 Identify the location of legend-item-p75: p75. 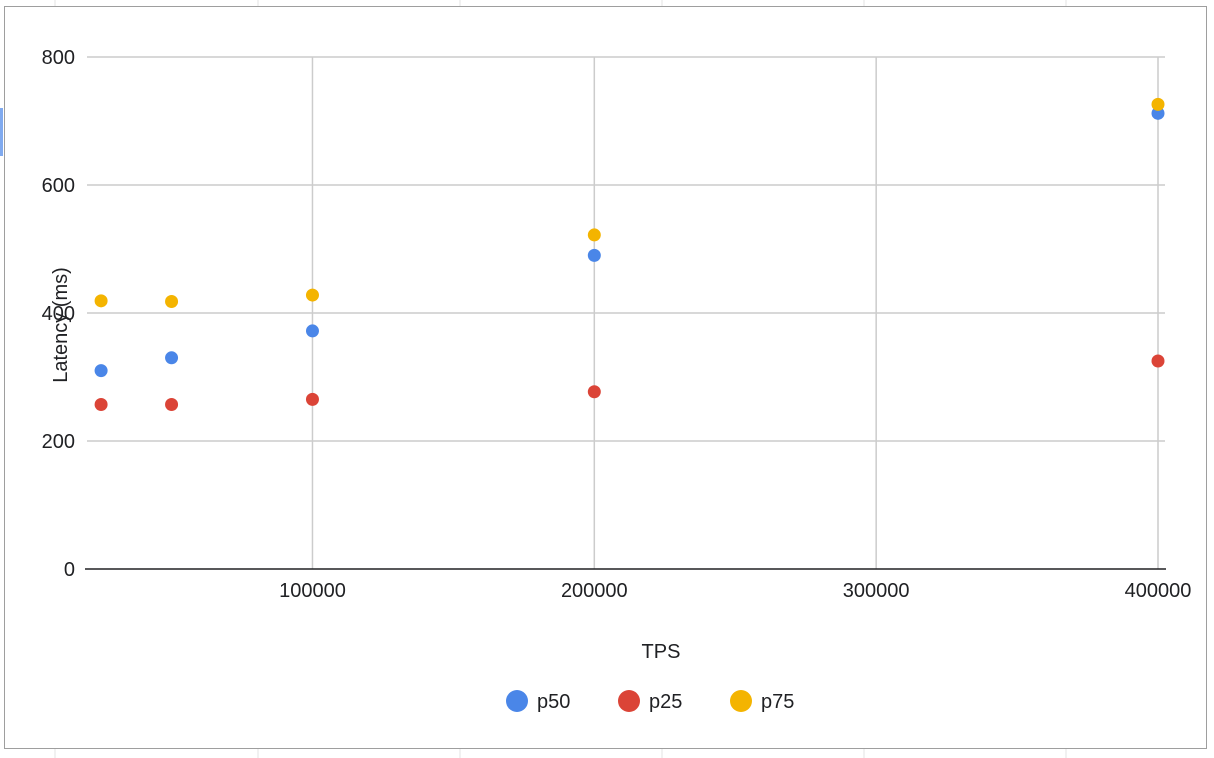
(762, 701).